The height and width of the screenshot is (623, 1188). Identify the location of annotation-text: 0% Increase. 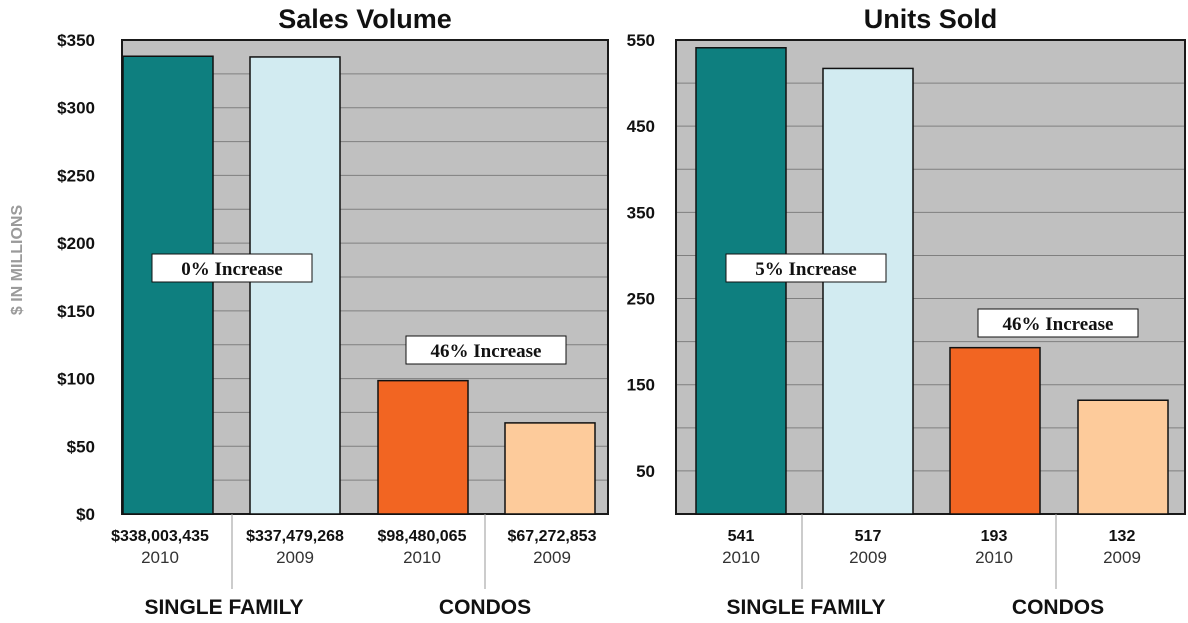
(232, 269).